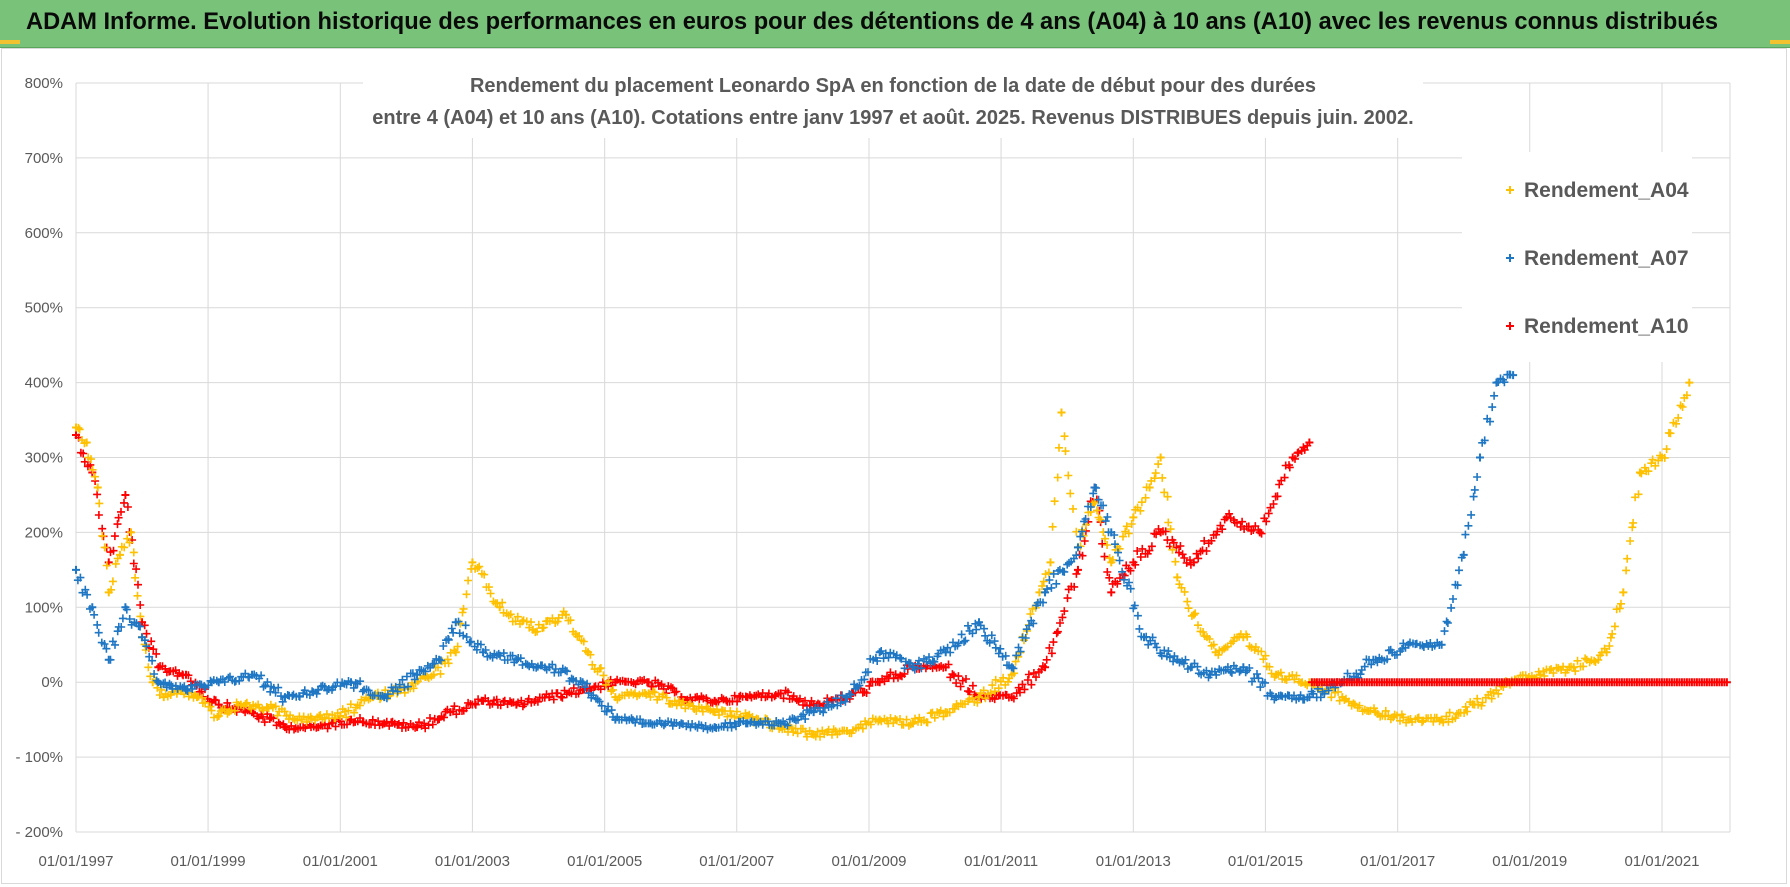 The height and width of the screenshot is (887, 1790). What do you see at coordinates (472, 861) in the screenshot?
I see `x-tick-label: 01/01/2003` at bounding box center [472, 861].